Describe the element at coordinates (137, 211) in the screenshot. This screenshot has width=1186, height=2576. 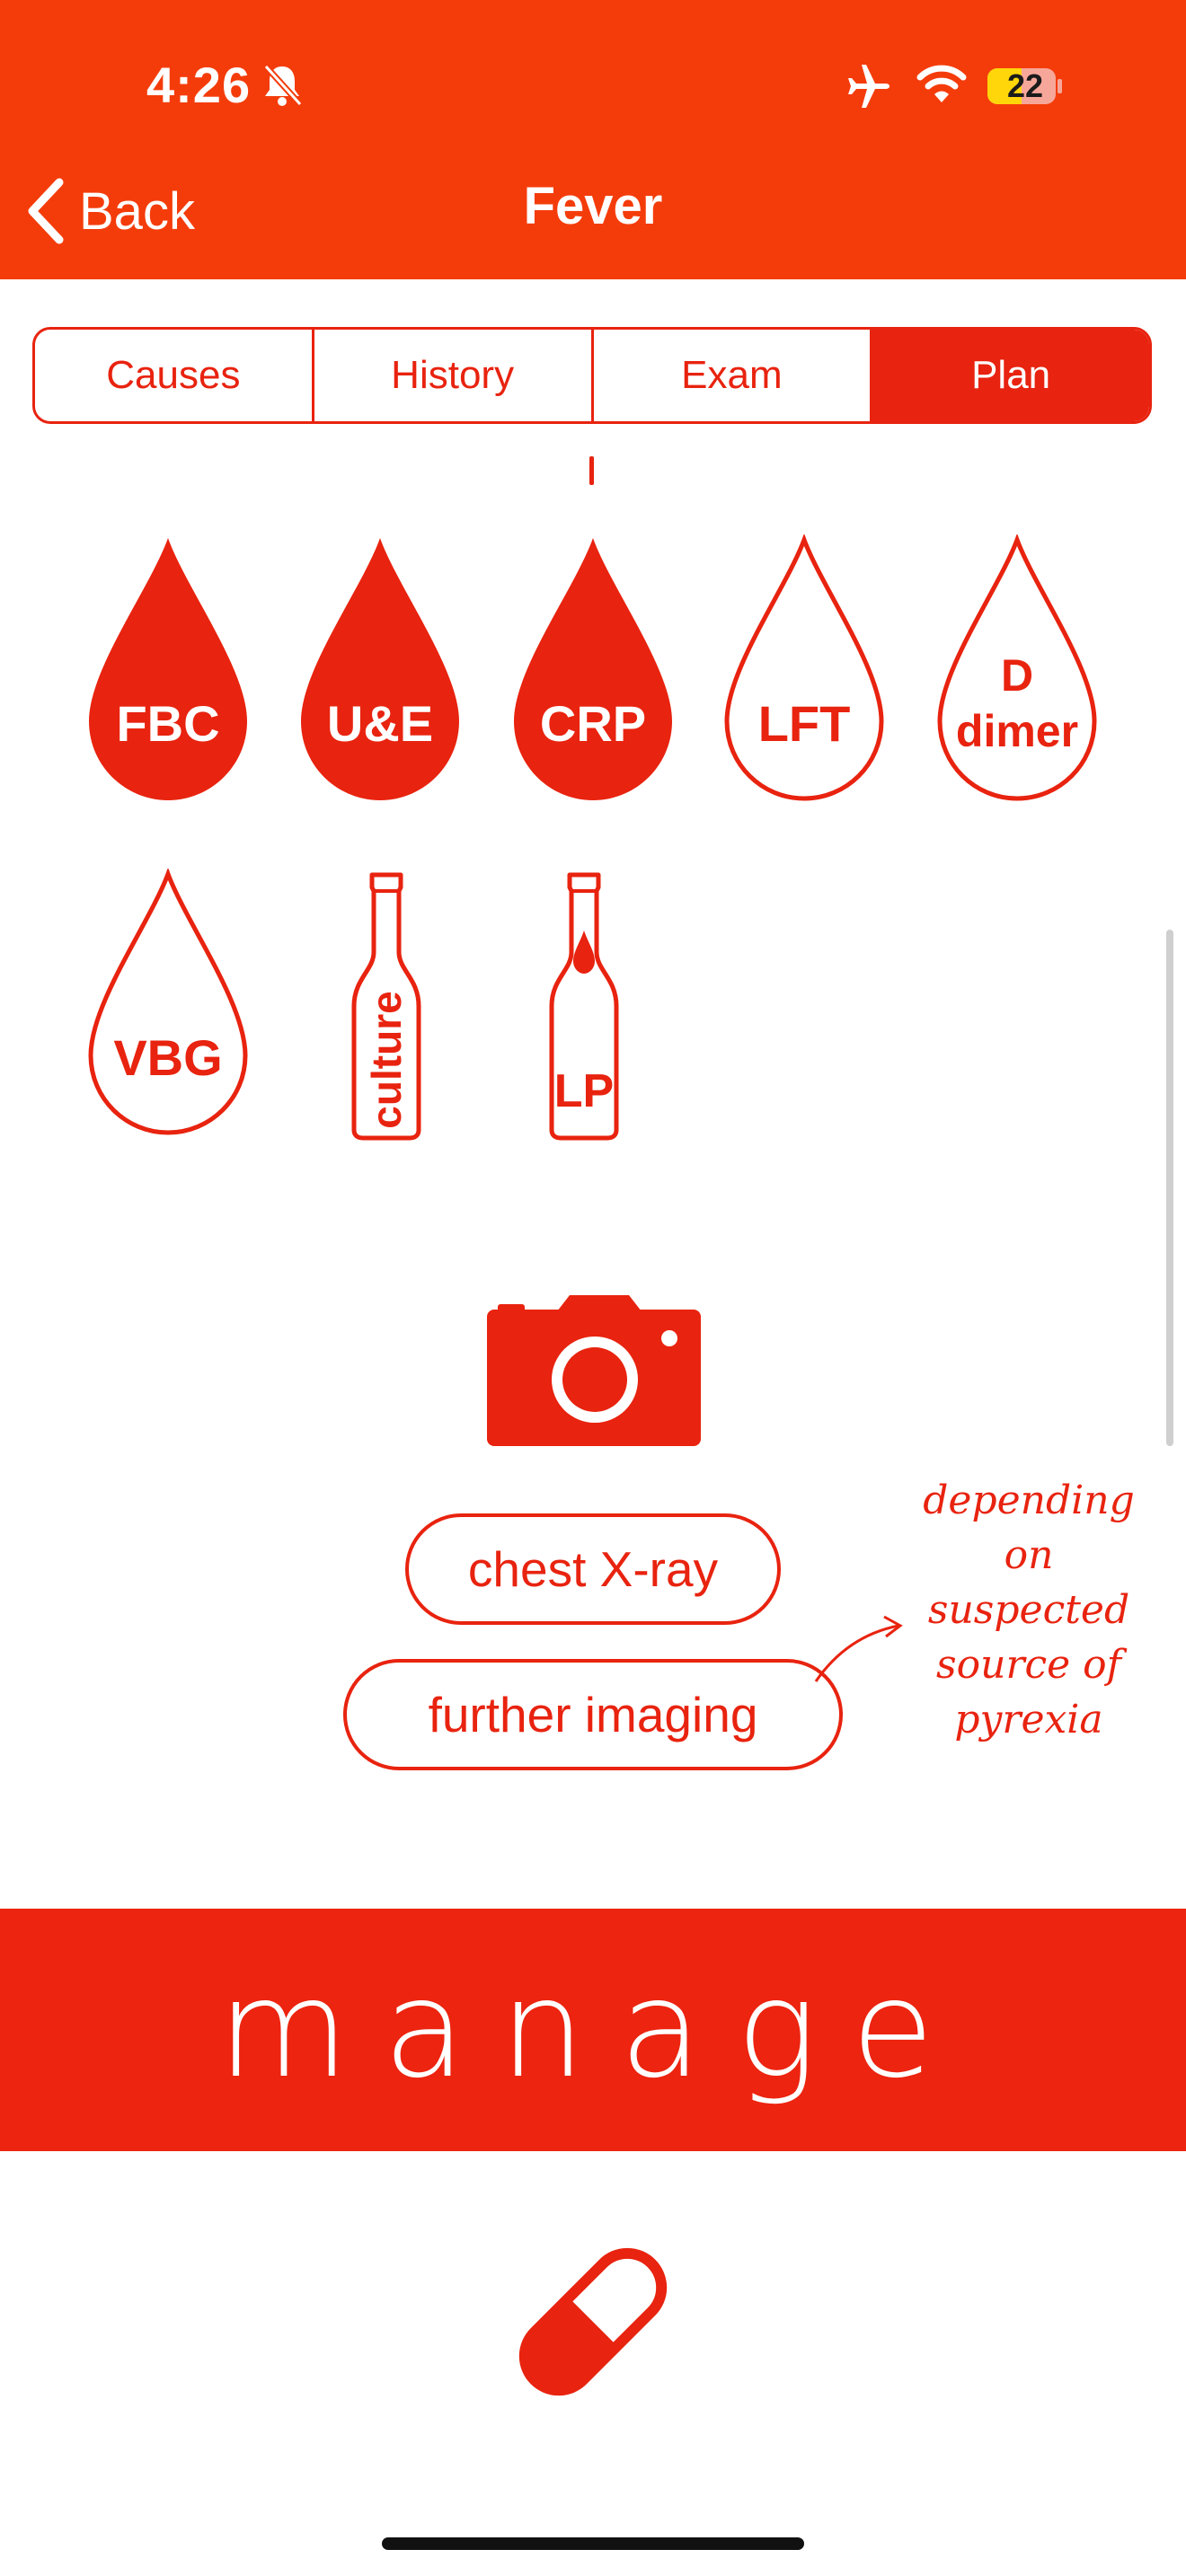
I see `back-label: Back` at that location.